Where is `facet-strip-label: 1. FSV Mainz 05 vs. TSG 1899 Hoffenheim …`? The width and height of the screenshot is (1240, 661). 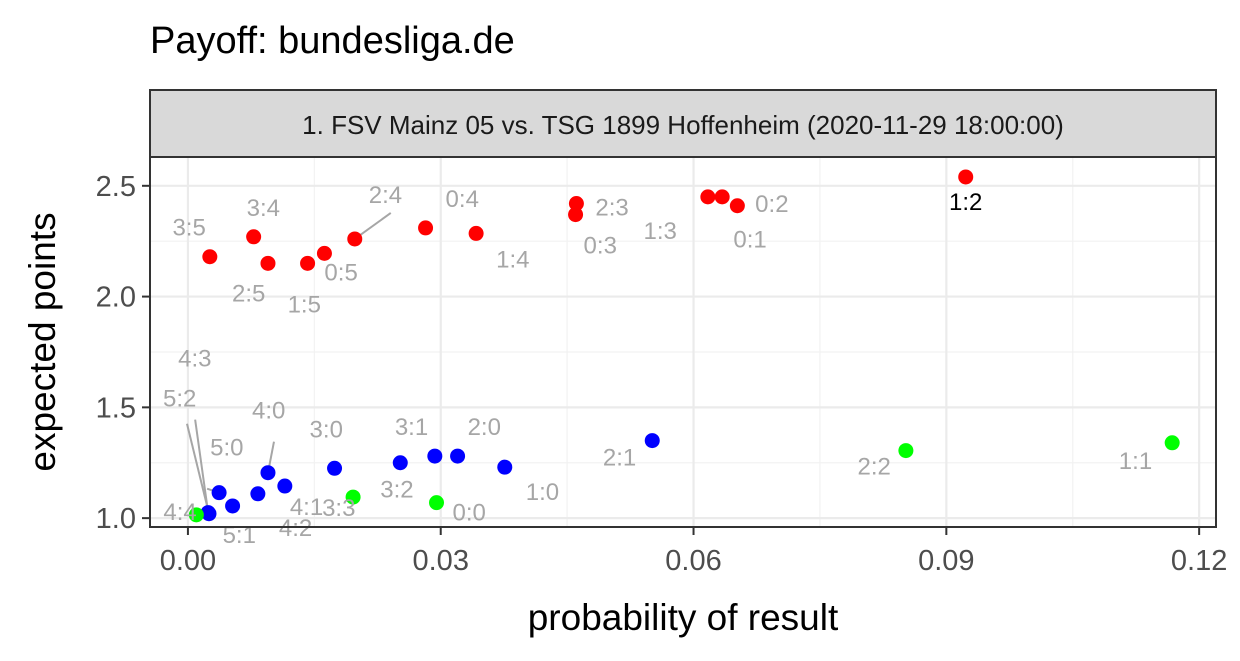 facet-strip-label: 1. FSV Mainz 05 vs. TSG 1899 Hoffenheim … is located at coordinates (683, 125).